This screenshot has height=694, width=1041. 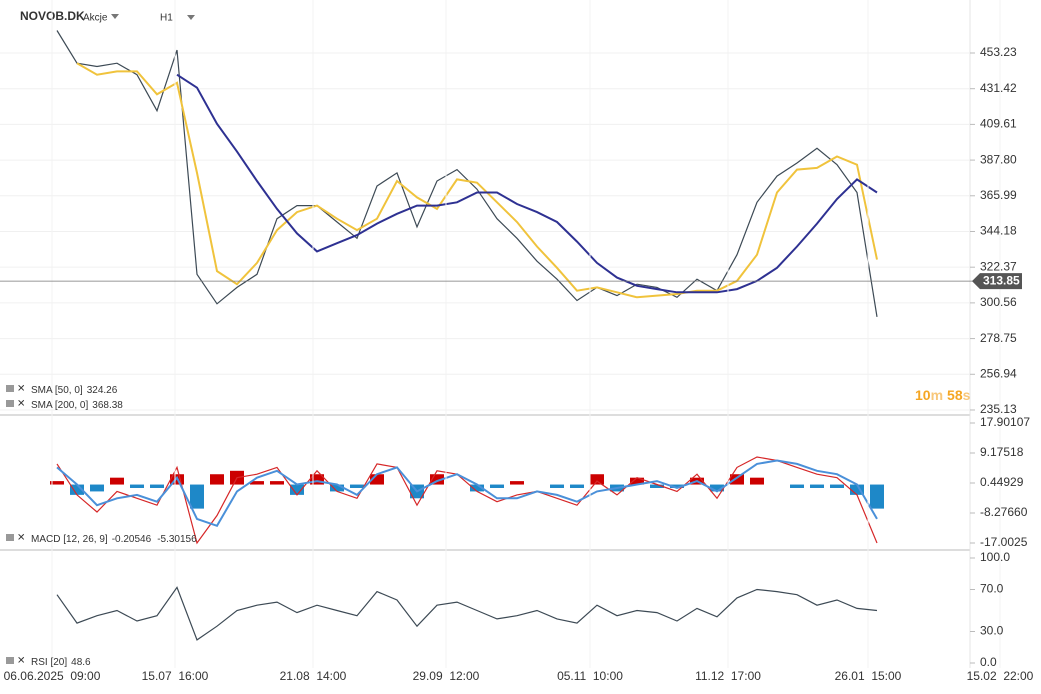 What do you see at coordinates (998, 88) in the screenshot?
I see `y-tick-label: 431.42` at bounding box center [998, 88].